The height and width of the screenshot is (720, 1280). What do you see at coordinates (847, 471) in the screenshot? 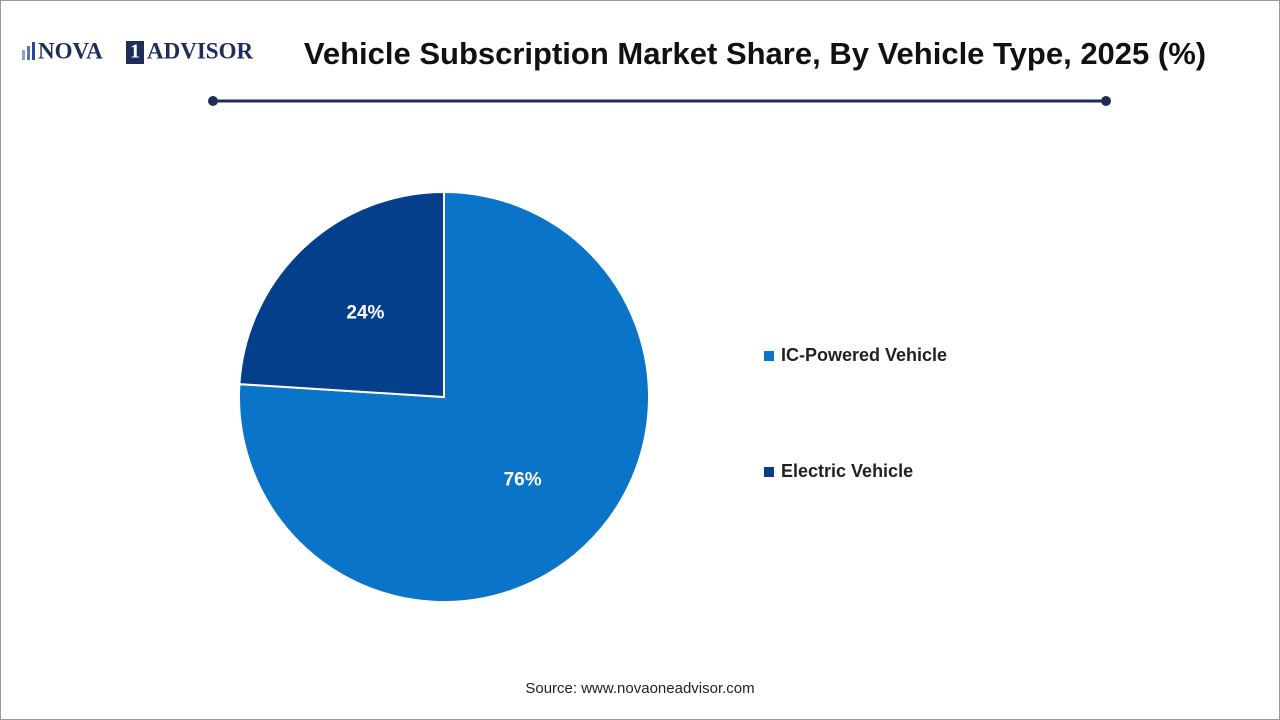
I see `legend-label: Electric Vehicle` at bounding box center [847, 471].